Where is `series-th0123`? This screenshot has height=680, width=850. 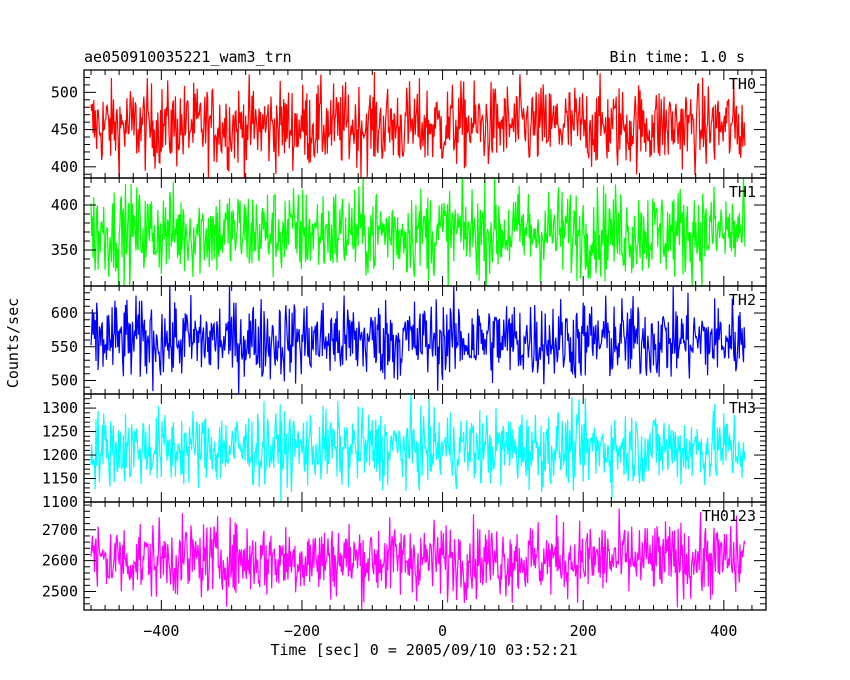
series-th0123 is located at coordinates (418, 559).